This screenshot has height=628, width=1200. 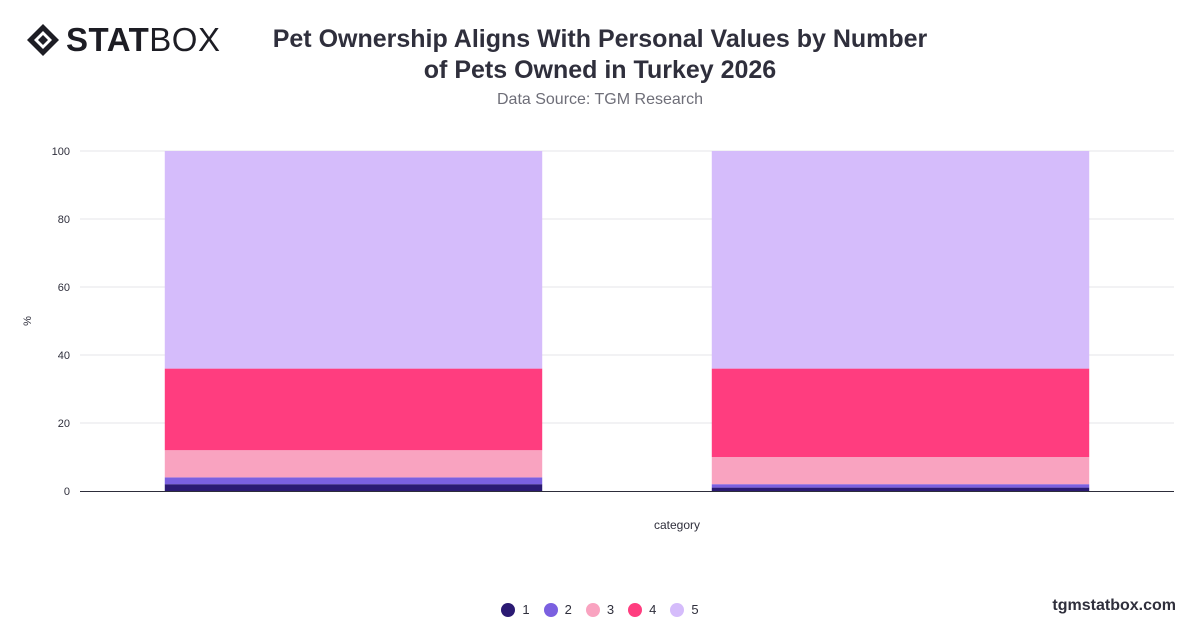 What do you see at coordinates (28, 321) in the screenshot?
I see `y-axis-title: %` at bounding box center [28, 321].